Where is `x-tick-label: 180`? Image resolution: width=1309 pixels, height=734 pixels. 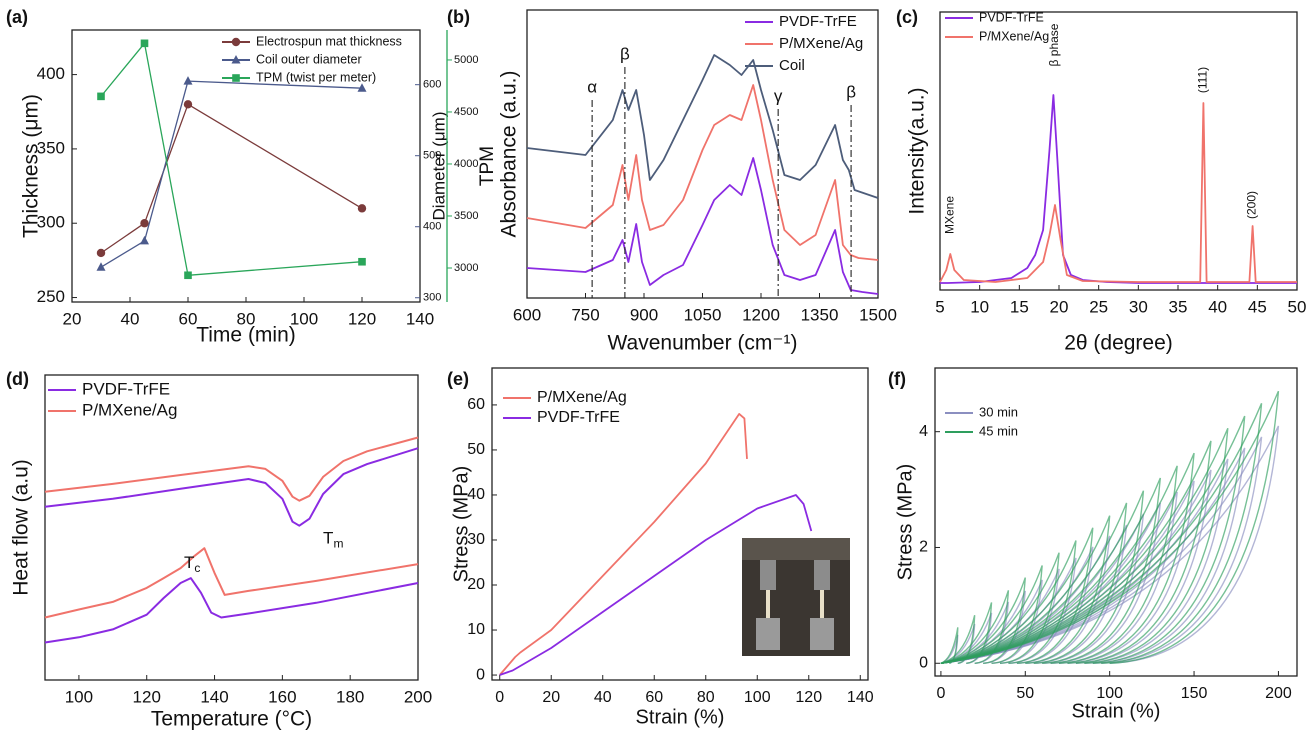 x-tick-label: 180 is located at coordinates (350, 696).